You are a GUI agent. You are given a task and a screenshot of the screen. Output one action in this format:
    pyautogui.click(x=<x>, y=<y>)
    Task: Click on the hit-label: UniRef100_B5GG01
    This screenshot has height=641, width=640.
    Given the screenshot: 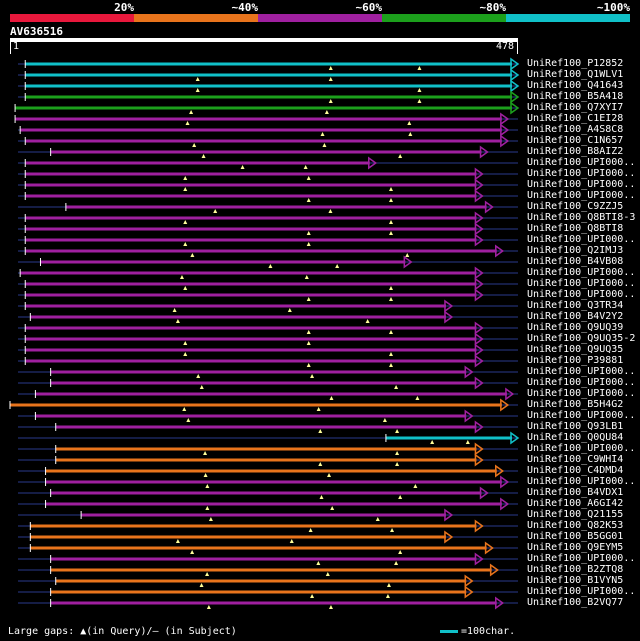 What is the action you would take?
    pyautogui.click(x=575, y=536)
    